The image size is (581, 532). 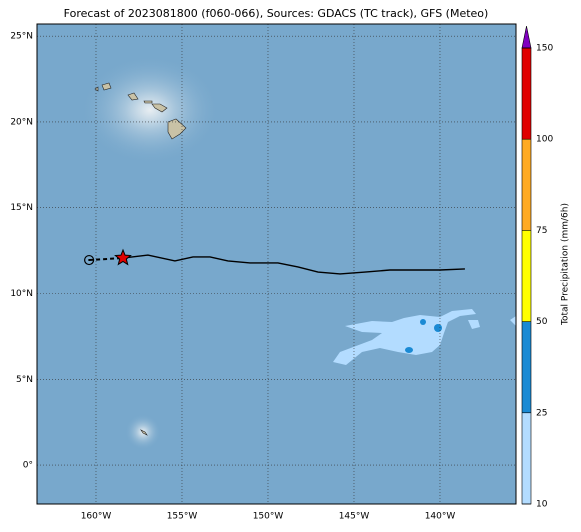 I want to click on colorbar-tick-label: 100, so click(x=544, y=140).